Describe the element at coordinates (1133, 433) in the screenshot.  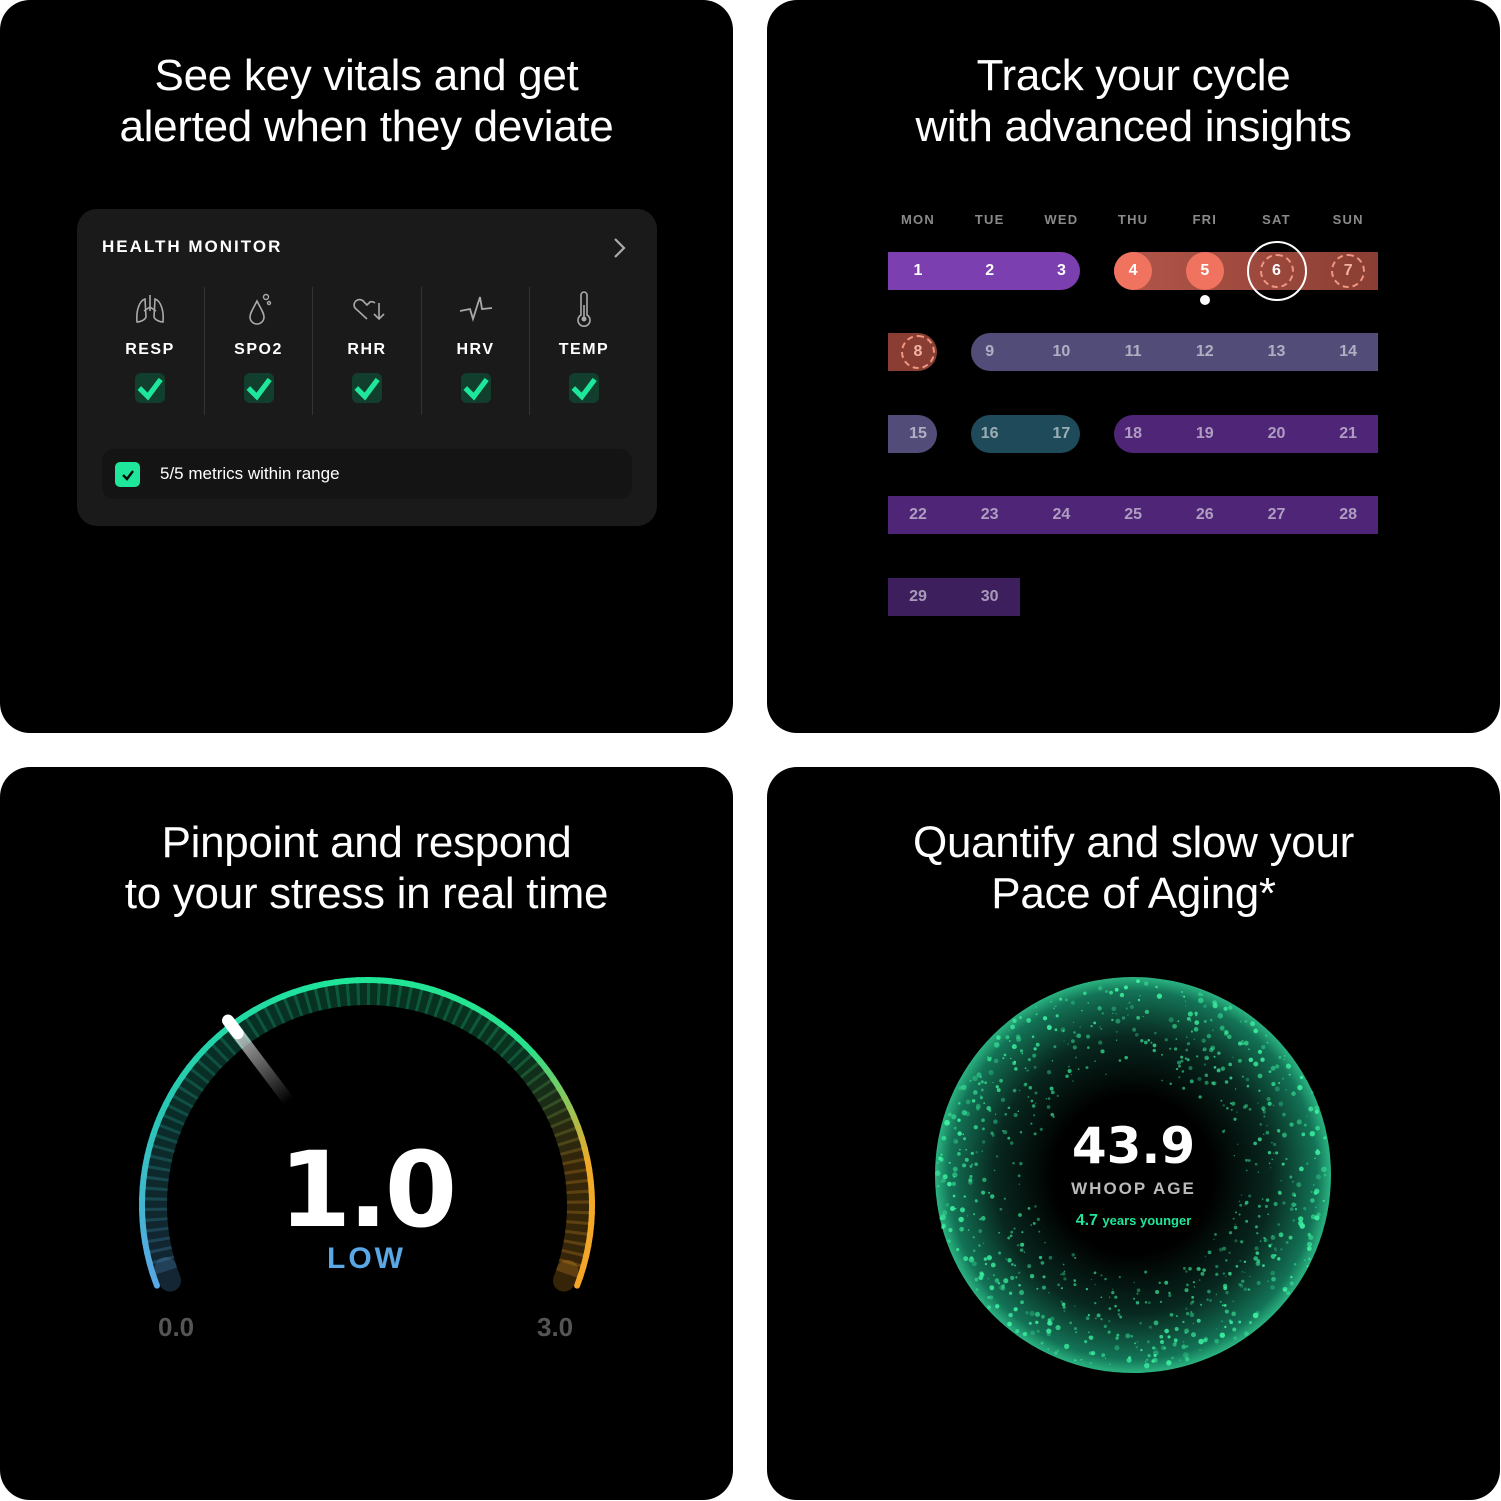
I see `calendar-day: 18` at that location.